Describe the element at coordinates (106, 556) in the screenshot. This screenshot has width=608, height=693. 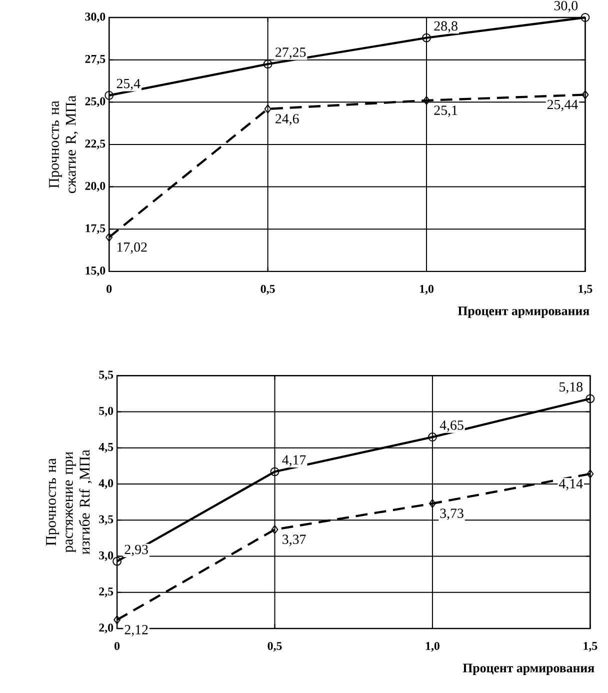
I see `y-tick-label: 3,0` at that location.